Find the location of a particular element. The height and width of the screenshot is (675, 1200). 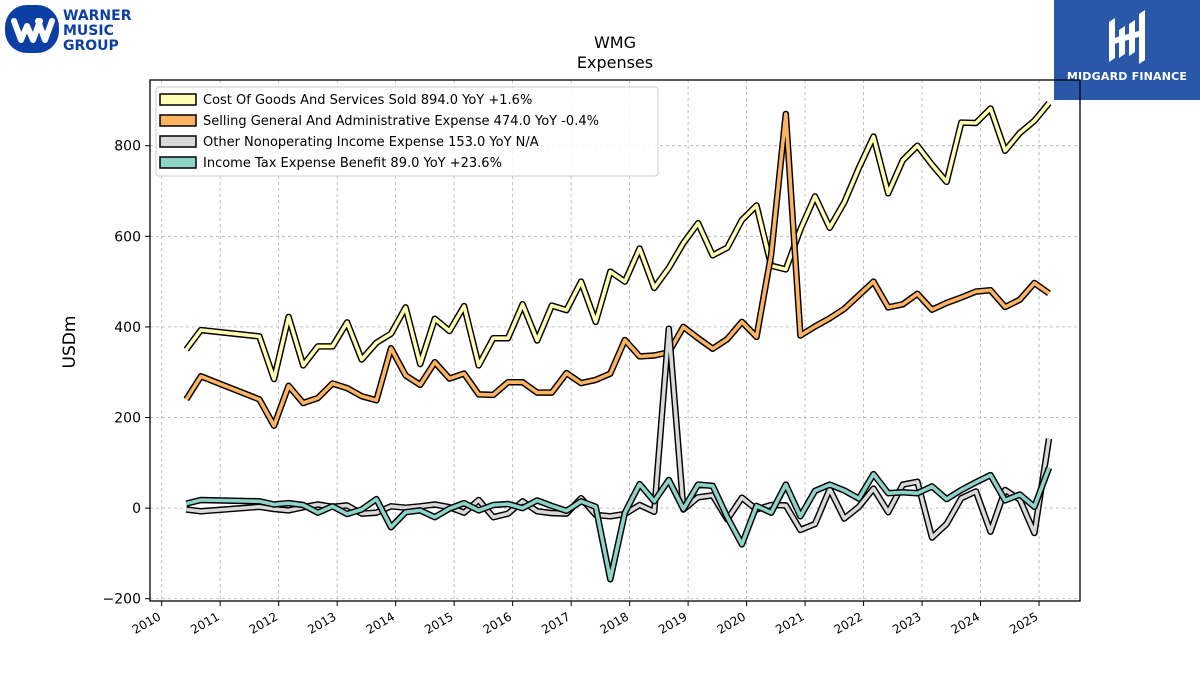

warner-music-group-logo: WARNER MUSIC GROUP is located at coordinates (74, 30).